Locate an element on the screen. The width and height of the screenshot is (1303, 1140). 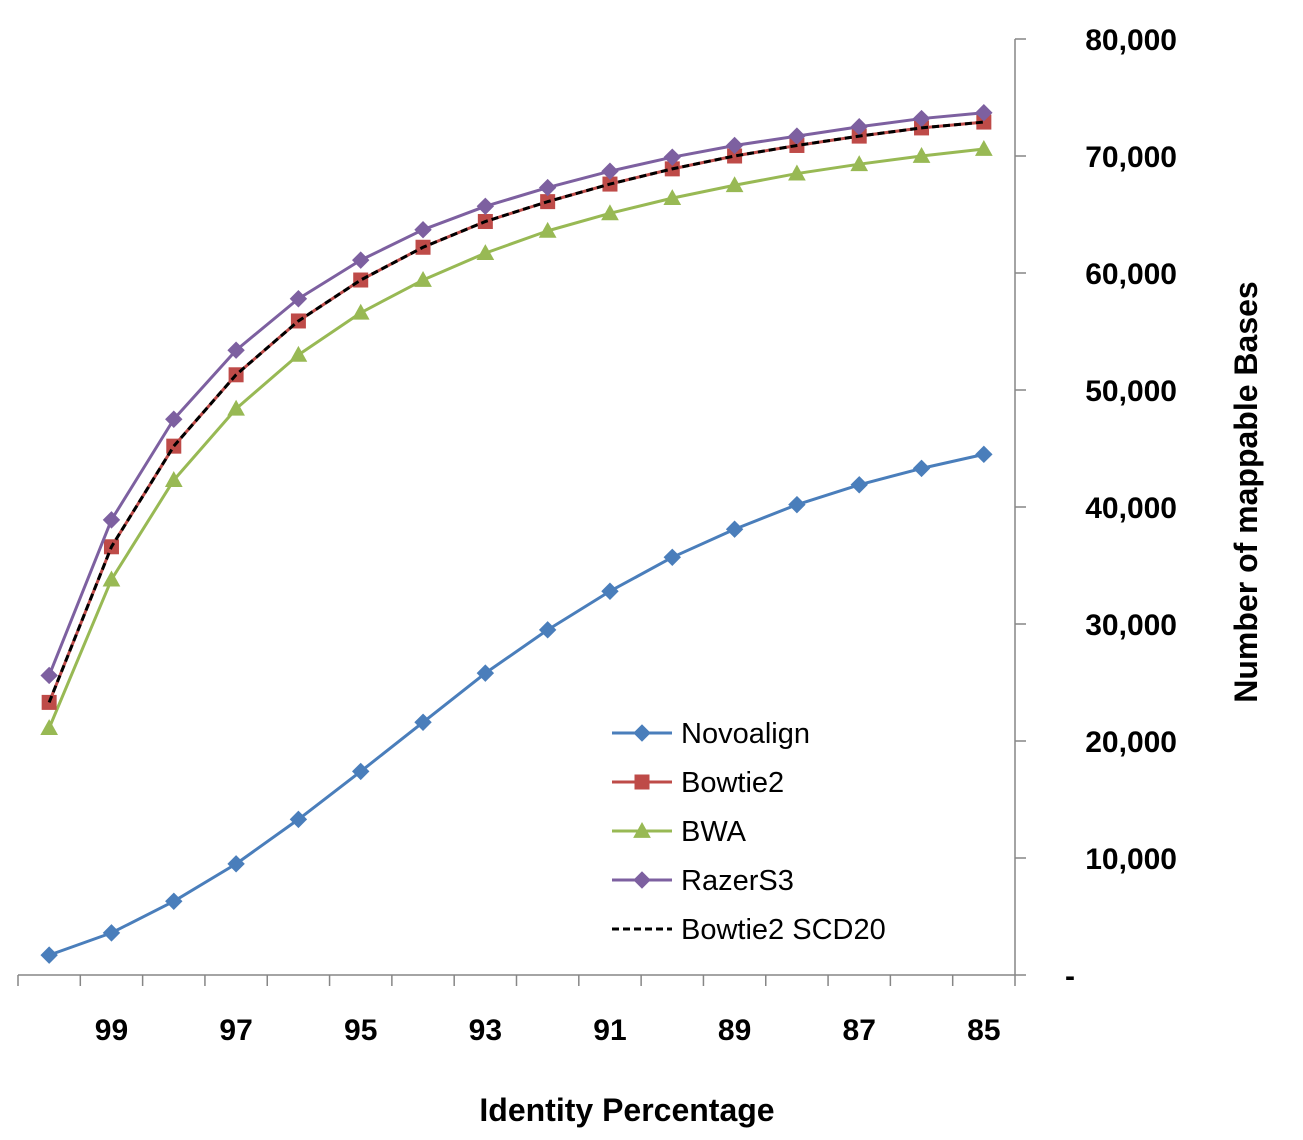
x-tick-label: 85 is located at coordinates (983, 1030).